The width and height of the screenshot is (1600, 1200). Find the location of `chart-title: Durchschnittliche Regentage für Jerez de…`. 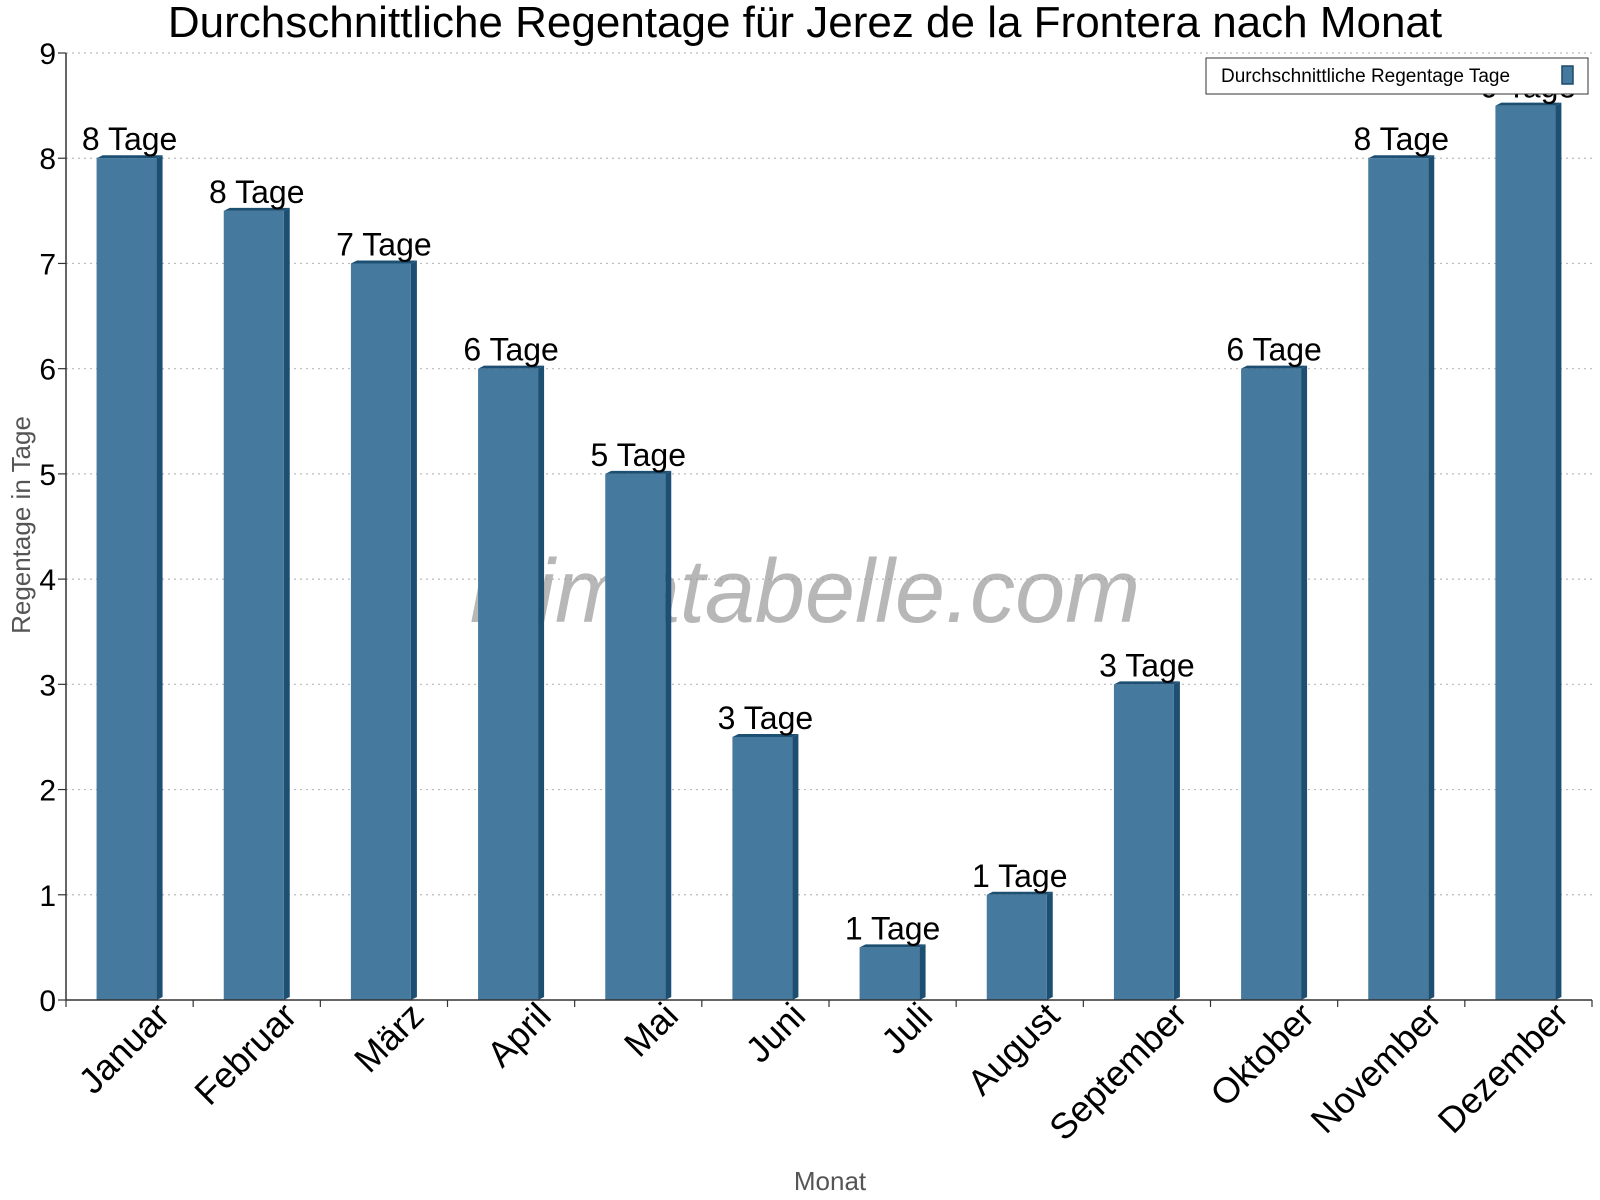

chart-title: Durchschnittliche Regentage für Jerez de… is located at coordinates (805, 23).